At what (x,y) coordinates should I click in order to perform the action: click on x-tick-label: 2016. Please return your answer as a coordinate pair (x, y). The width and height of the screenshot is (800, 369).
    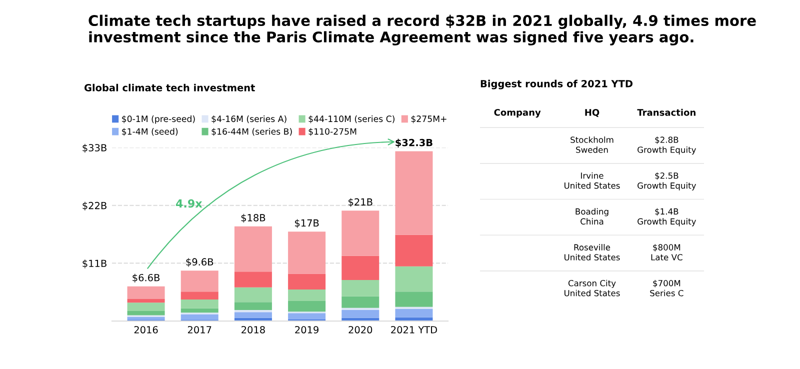
    Looking at the image, I should click on (146, 330).